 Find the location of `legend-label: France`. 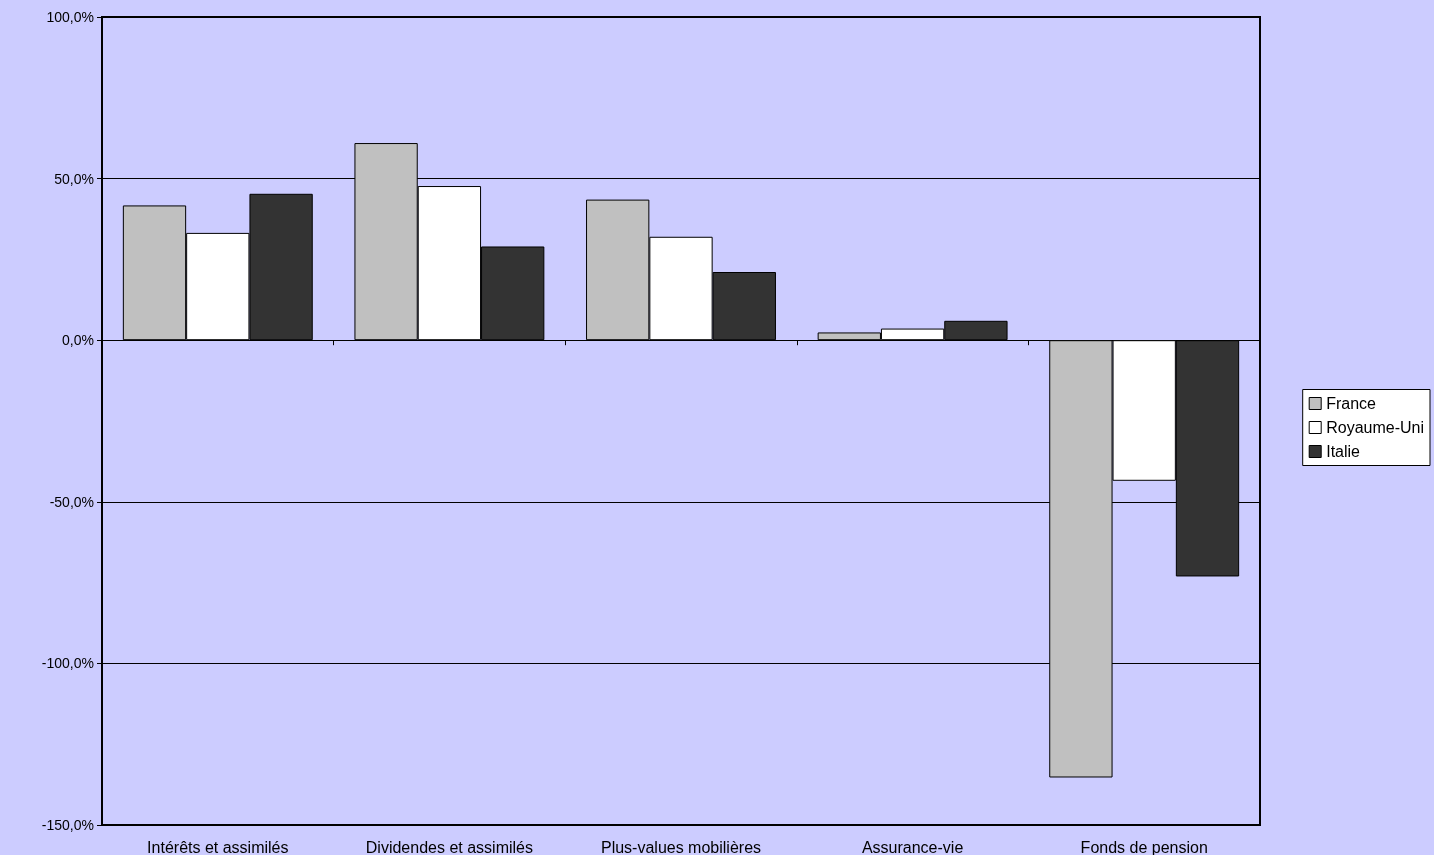

legend-label: France is located at coordinates (1351, 403).